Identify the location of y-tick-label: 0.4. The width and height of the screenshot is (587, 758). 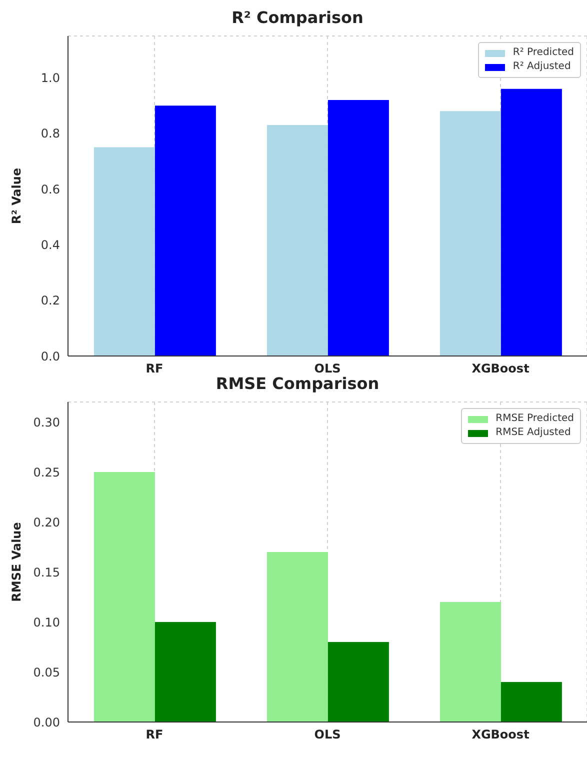
(50, 245).